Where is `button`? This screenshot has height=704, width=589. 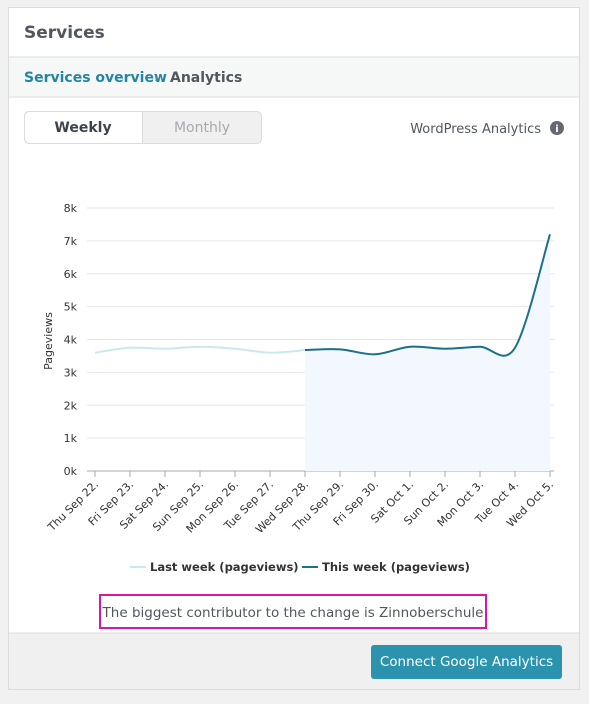
button is located at coordinates (466, 662).